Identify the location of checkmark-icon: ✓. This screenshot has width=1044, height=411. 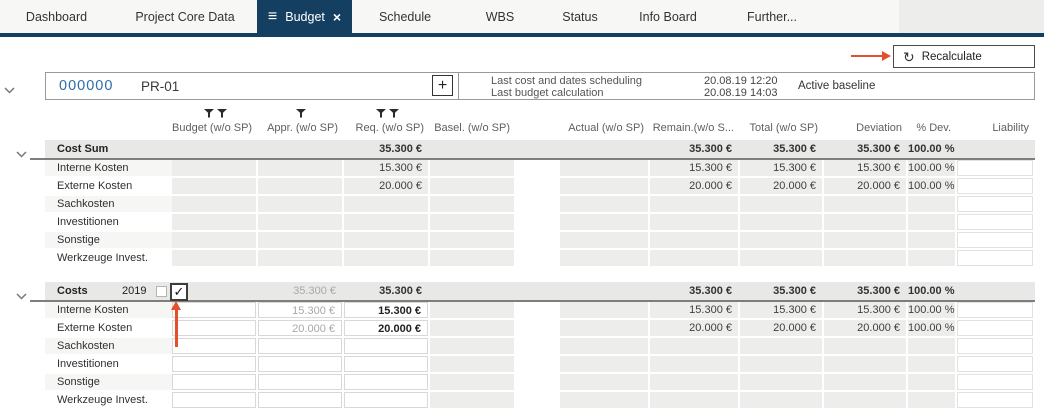
(179, 291).